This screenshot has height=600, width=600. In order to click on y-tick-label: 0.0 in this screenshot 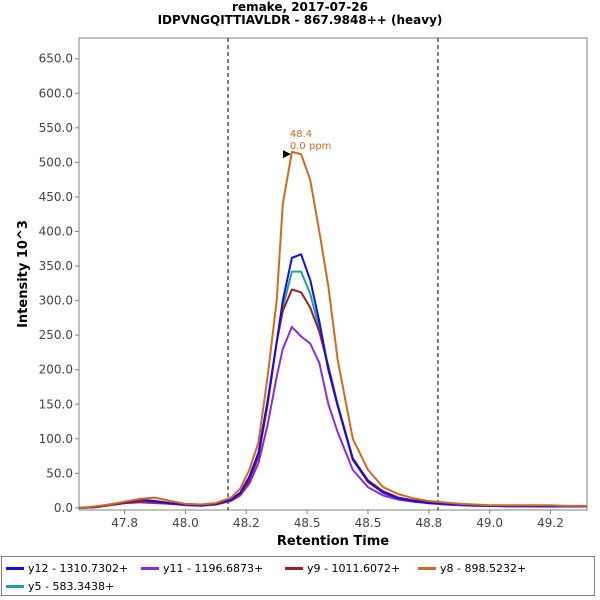, I will do `click(63, 508)`.